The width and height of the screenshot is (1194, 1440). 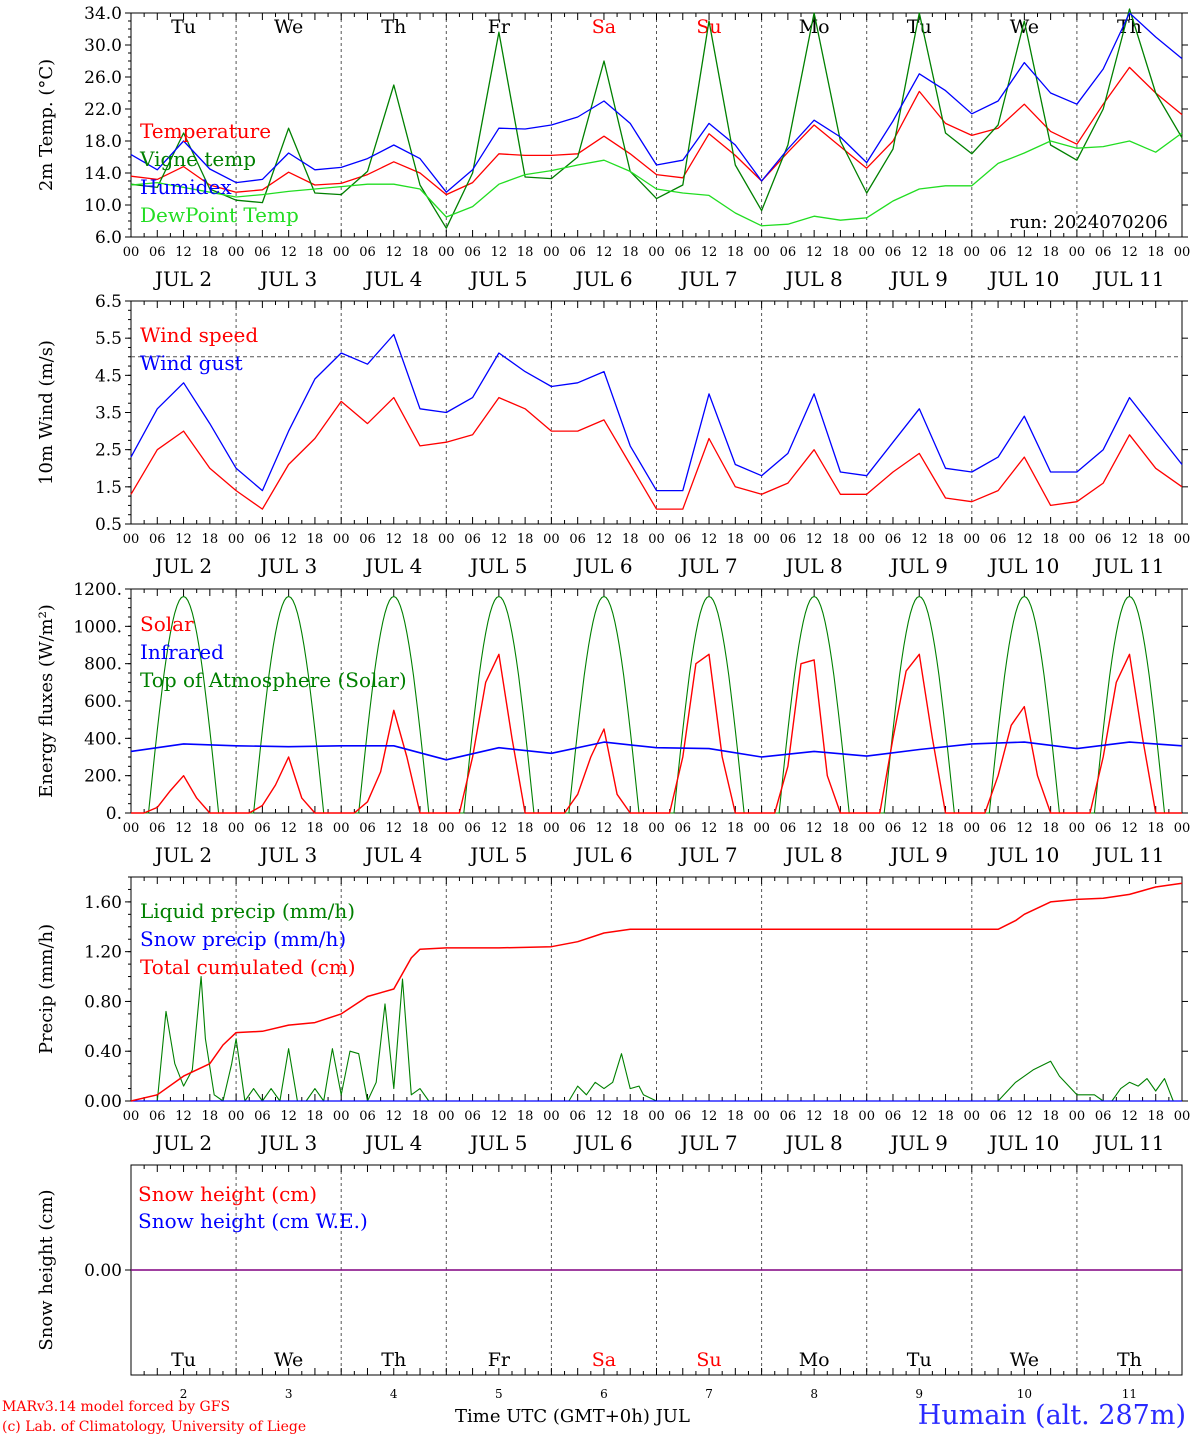 I want to click on y-tick-label: 800., so click(x=103, y=665).